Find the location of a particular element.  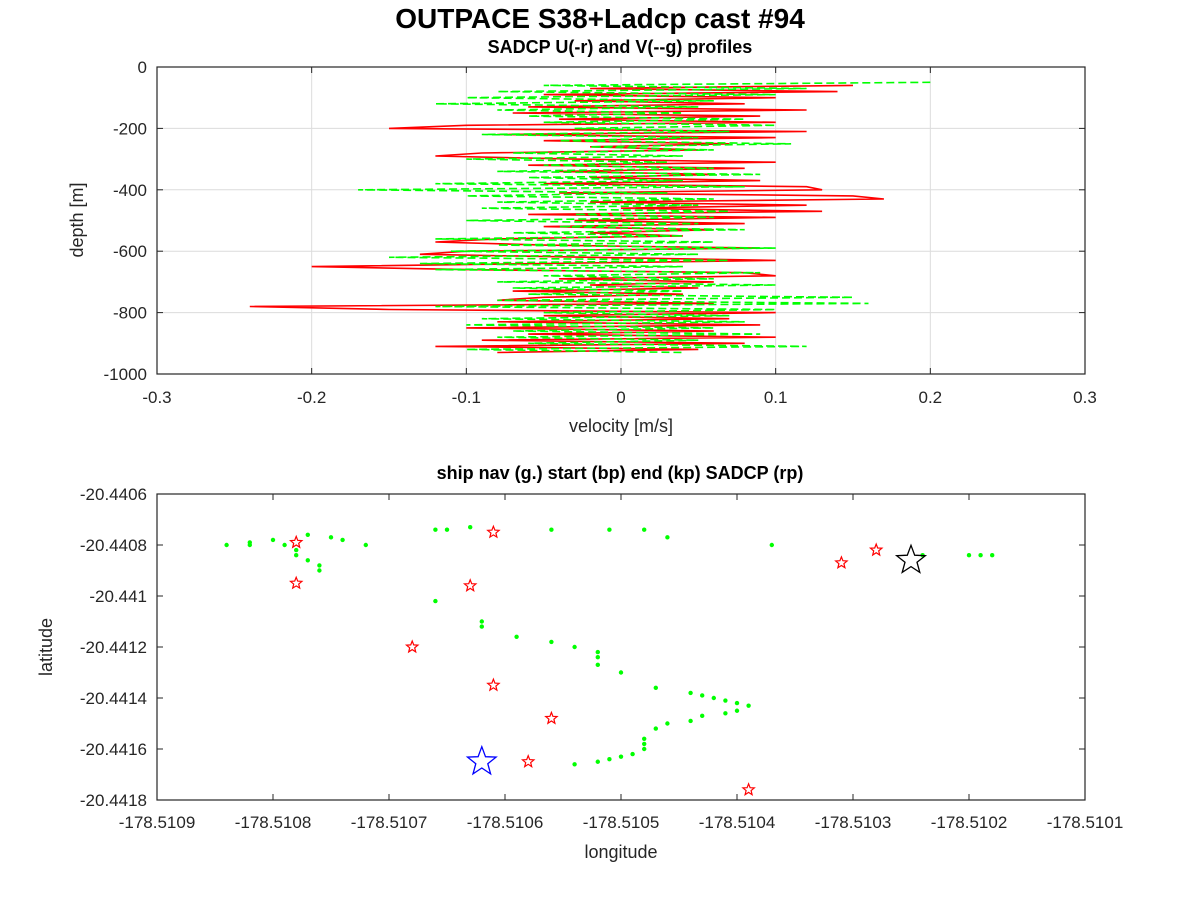

end-star is located at coordinates (911, 558).